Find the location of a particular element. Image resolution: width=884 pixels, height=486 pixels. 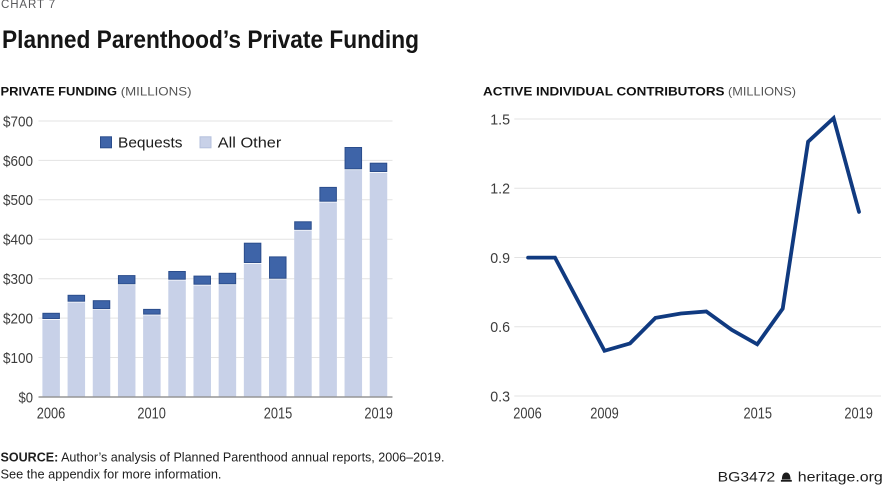

svg-text:Planned Parenthood’s Private F: Planned Parenthood’s Private Funding is located at coordinates (210, 40).